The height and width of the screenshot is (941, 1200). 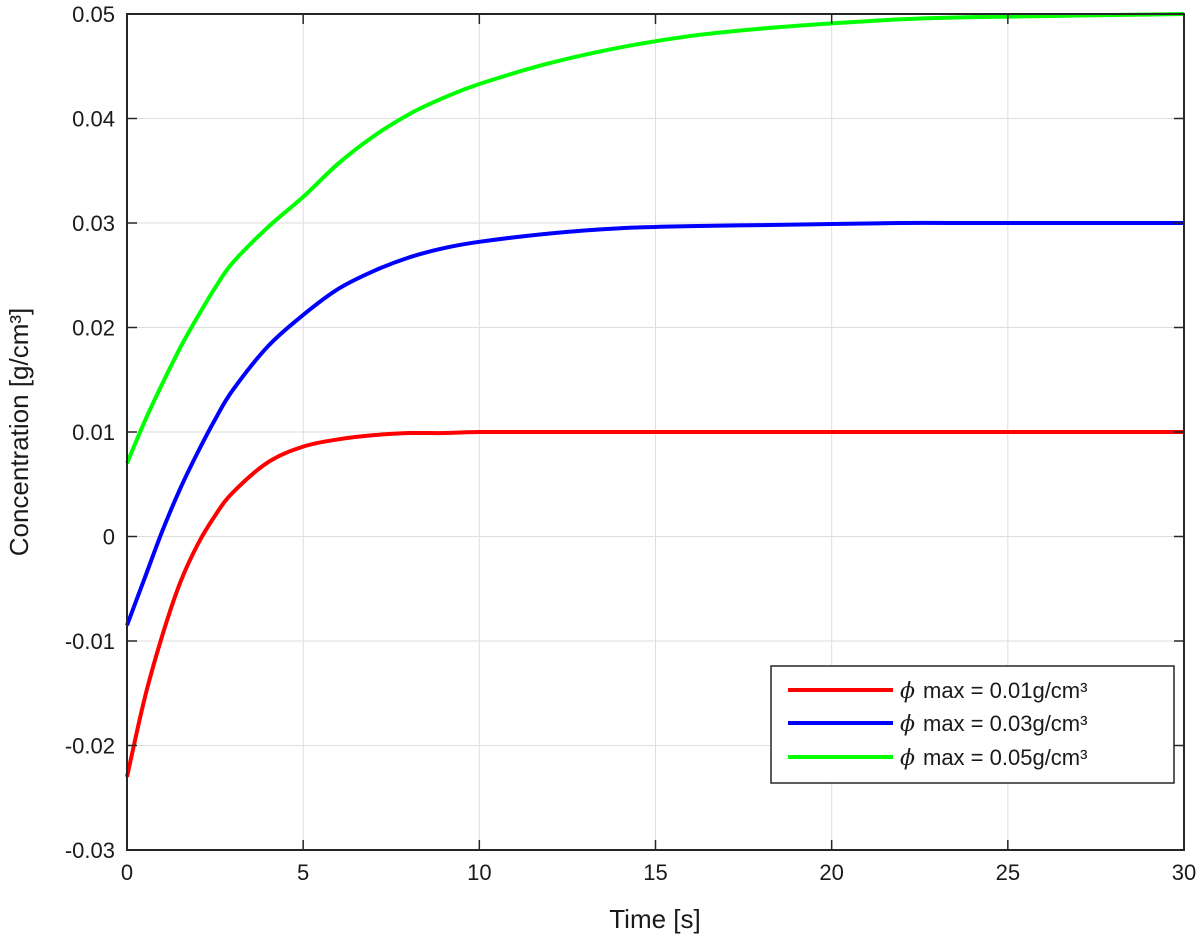 I want to click on legend-symbol-0: ϕ, so click(x=907, y=691).